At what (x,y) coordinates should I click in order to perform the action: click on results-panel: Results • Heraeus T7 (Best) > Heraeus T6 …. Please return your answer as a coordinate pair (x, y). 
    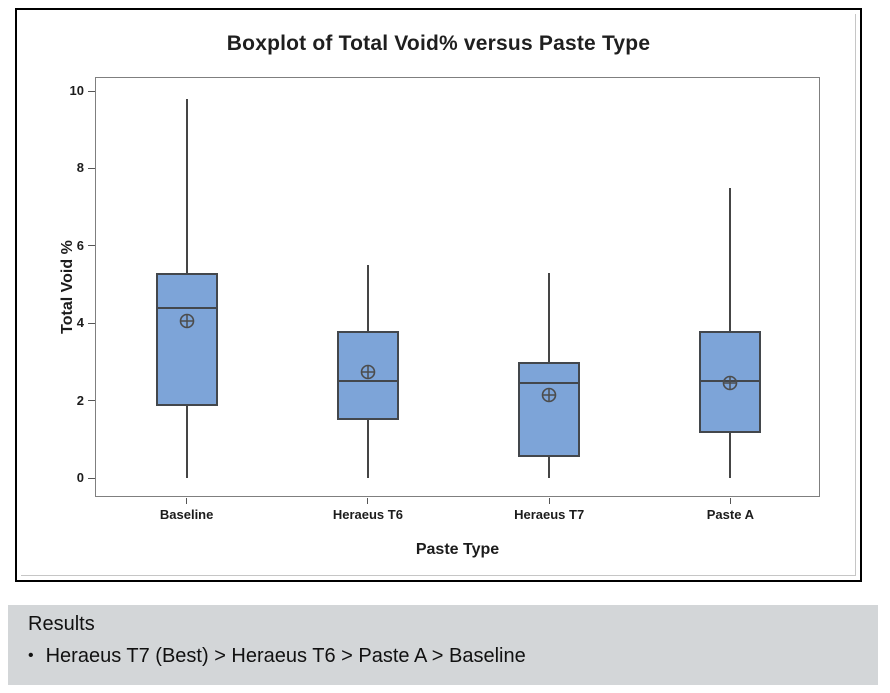
    Looking at the image, I should click on (443, 645).